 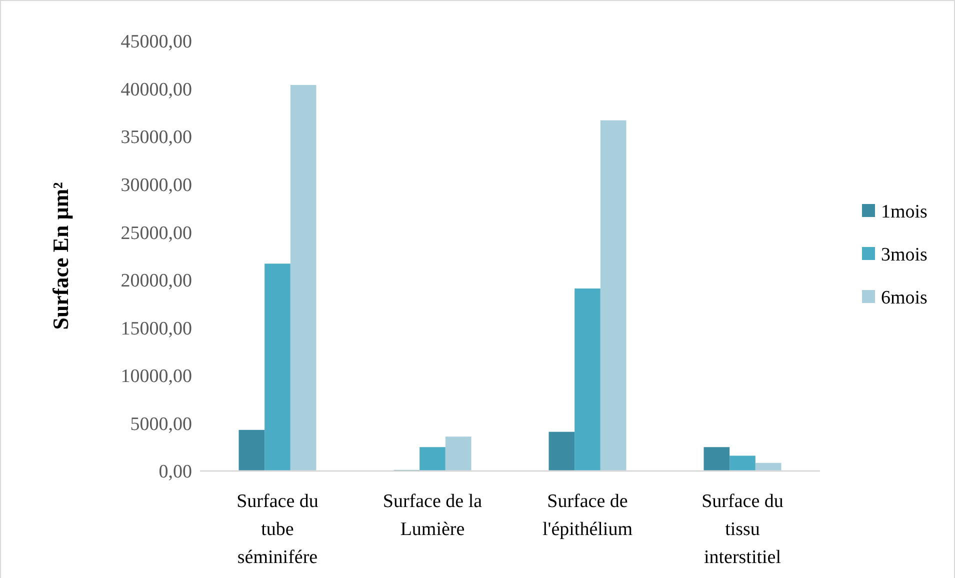 What do you see at coordinates (156, 329) in the screenshot?
I see `y-tick-label: 15000,00` at bounding box center [156, 329].